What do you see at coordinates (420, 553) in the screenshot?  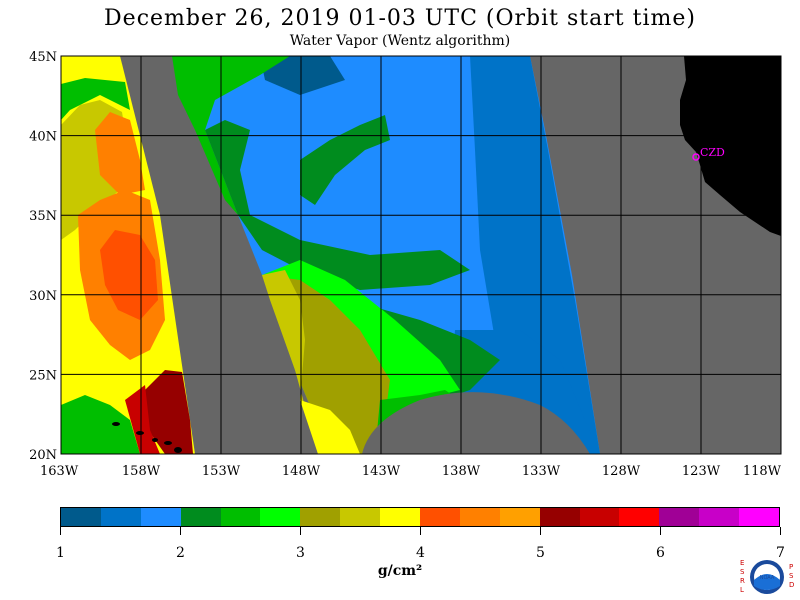 I see `colorbar-tick-label: 4` at bounding box center [420, 553].